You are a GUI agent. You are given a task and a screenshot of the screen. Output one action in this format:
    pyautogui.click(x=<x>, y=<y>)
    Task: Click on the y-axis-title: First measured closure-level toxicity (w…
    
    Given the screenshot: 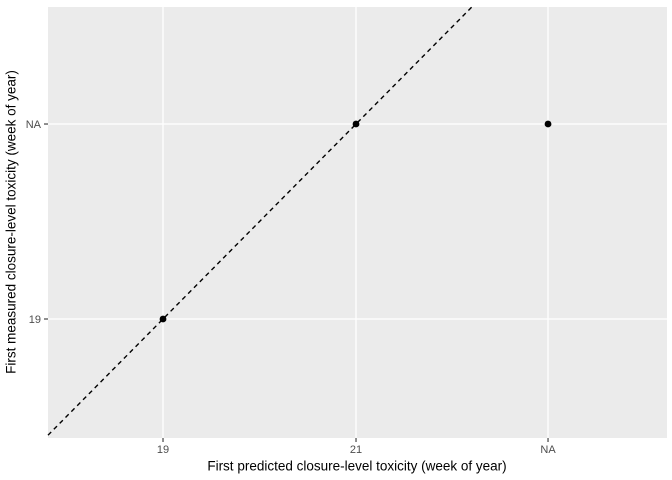 What is the action you would take?
    pyautogui.click(x=11, y=222)
    